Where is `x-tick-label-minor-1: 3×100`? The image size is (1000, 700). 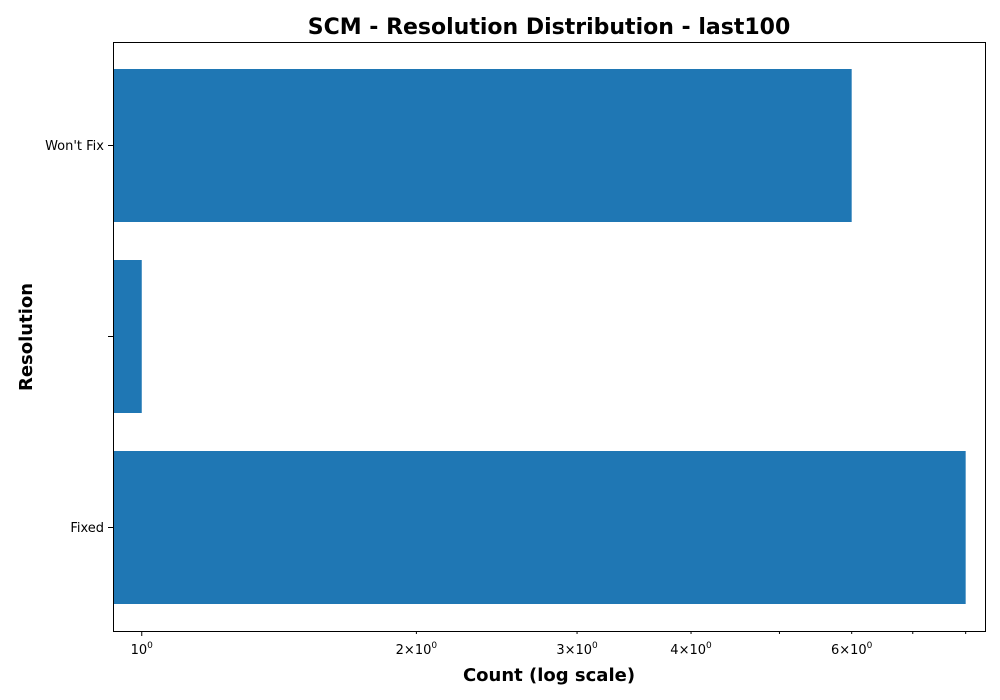
x-tick-label-minor-1: 3×100 is located at coordinates (577, 649).